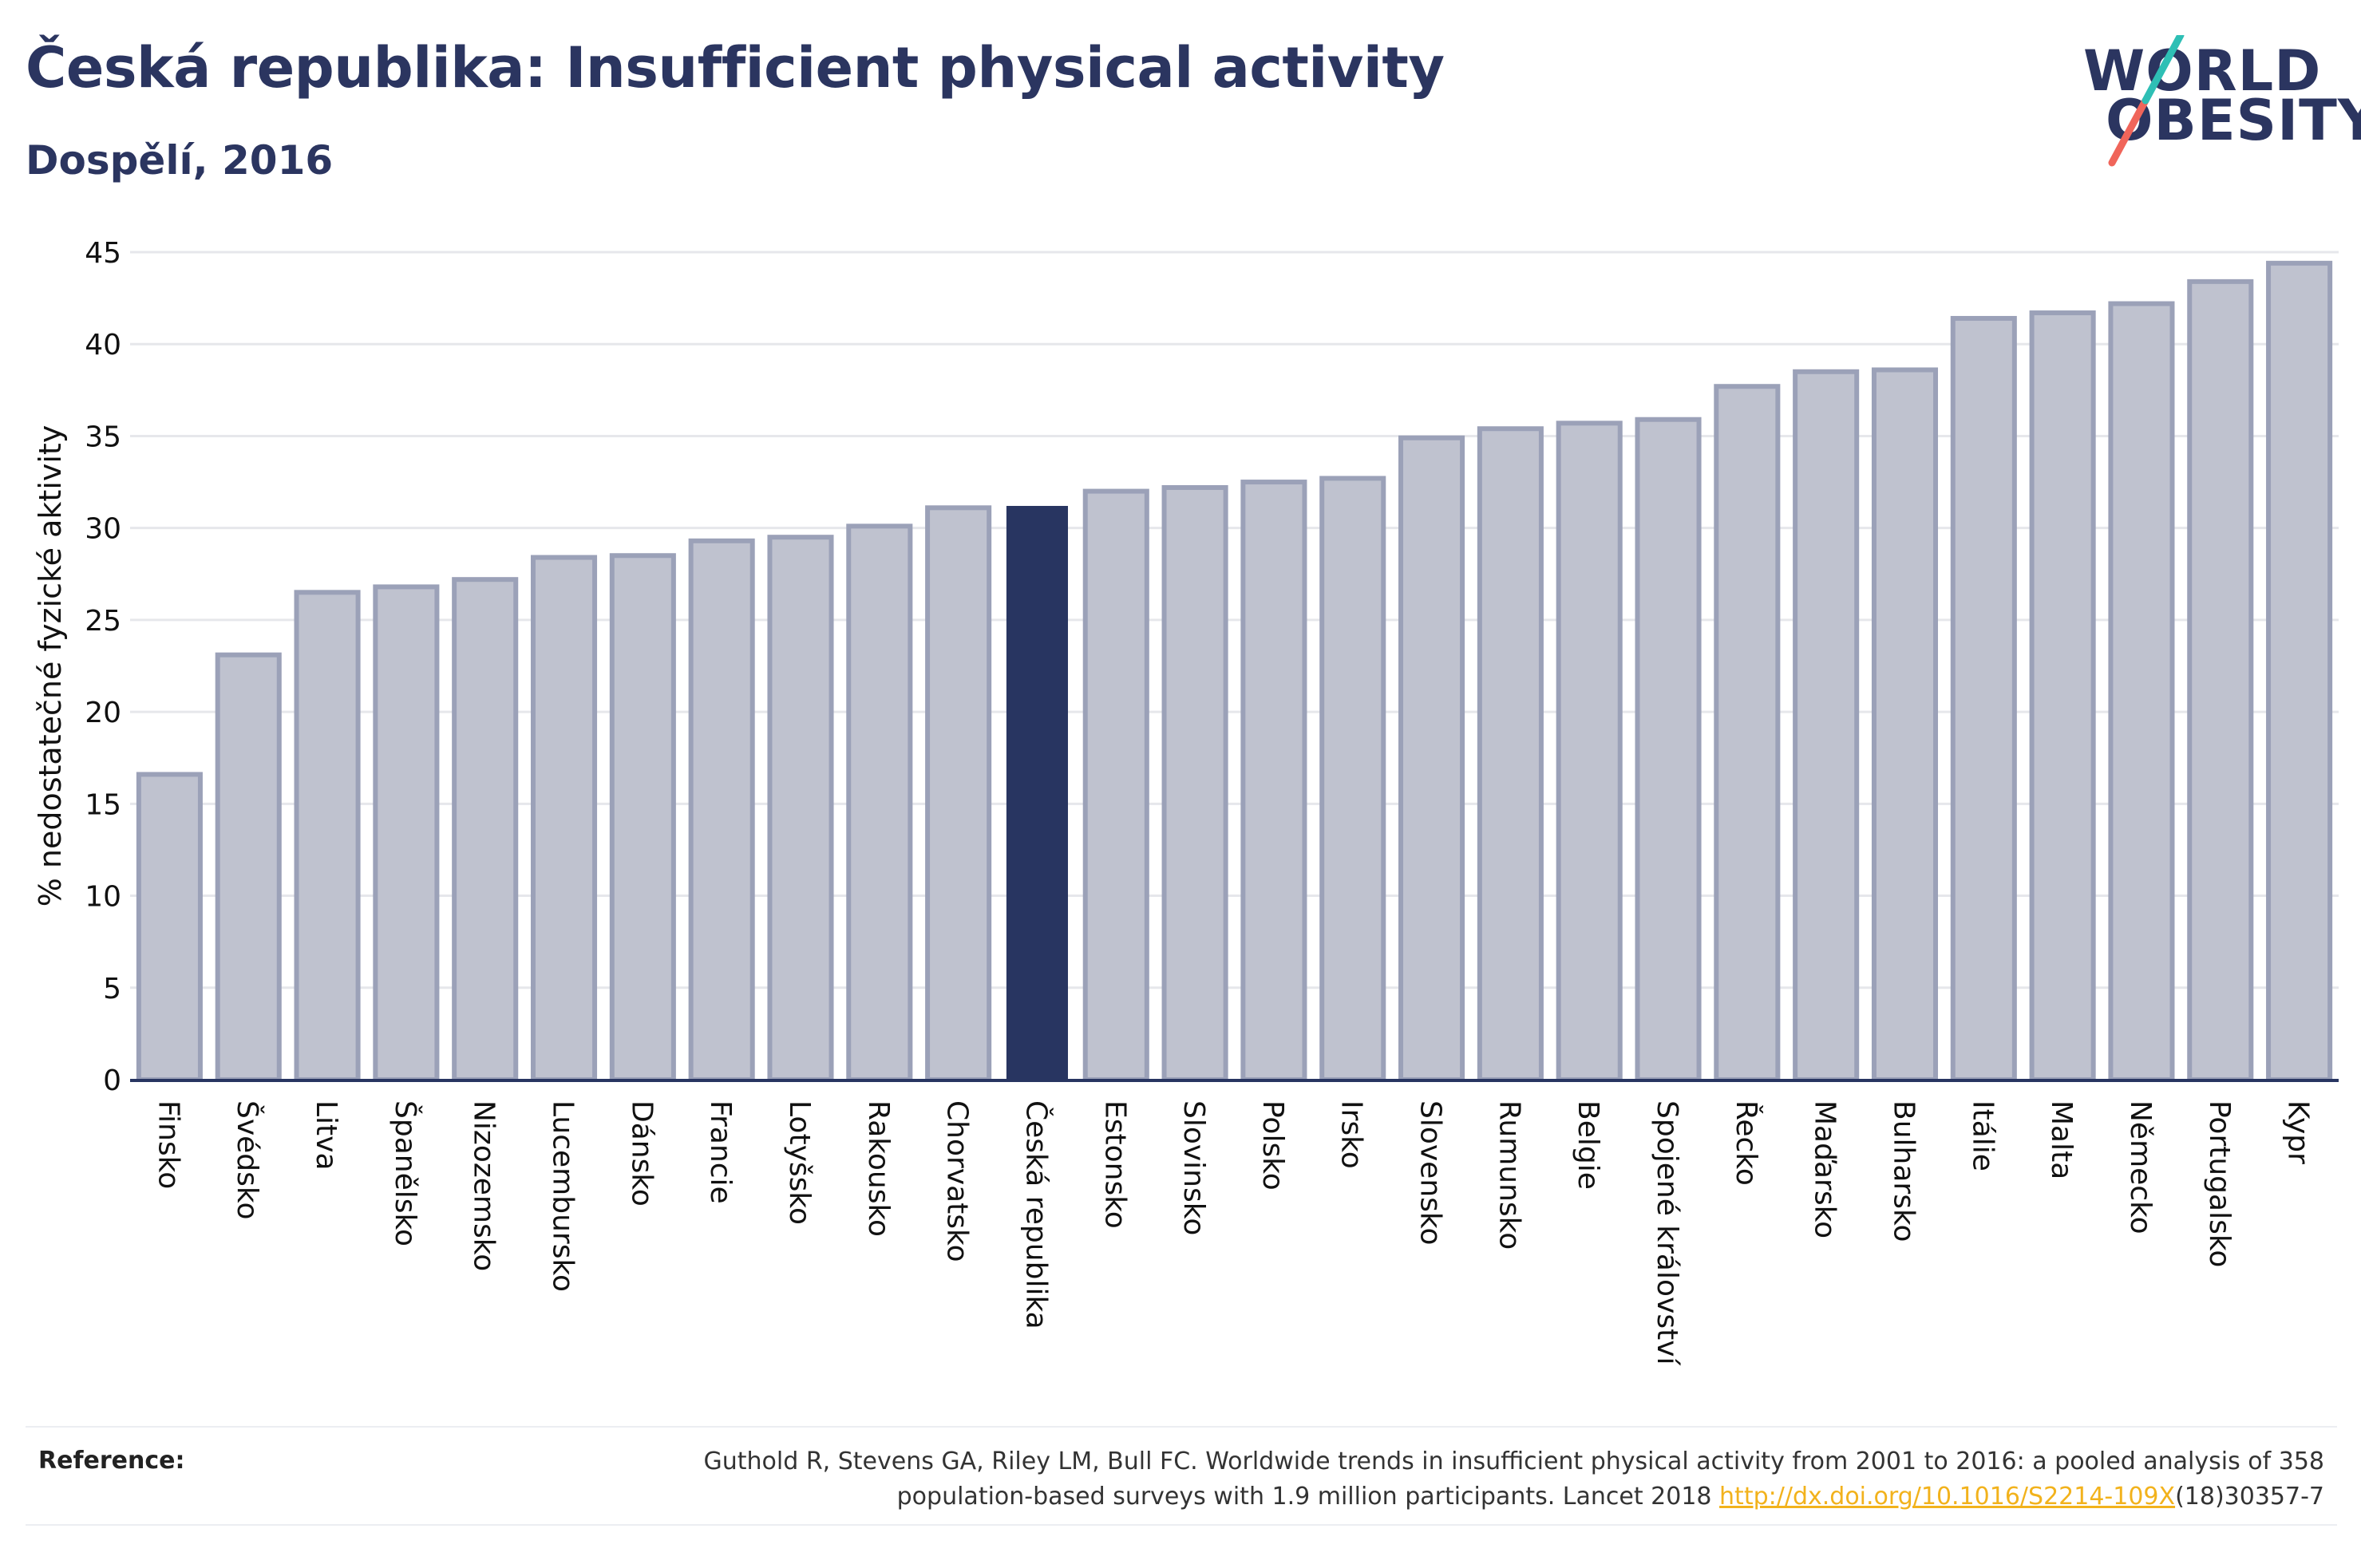 The width and height of the screenshot is (2361, 1568). Describe the element at coordinates (1181, 1525) in the screenshot. I see `reference-bottom-divider` at that location.